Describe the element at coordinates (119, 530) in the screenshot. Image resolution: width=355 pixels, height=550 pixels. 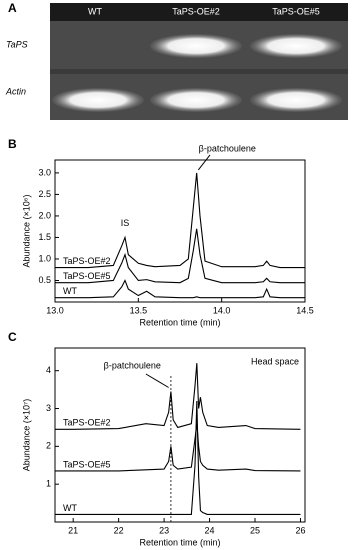
I see `x-tick-label: 22` at that location.